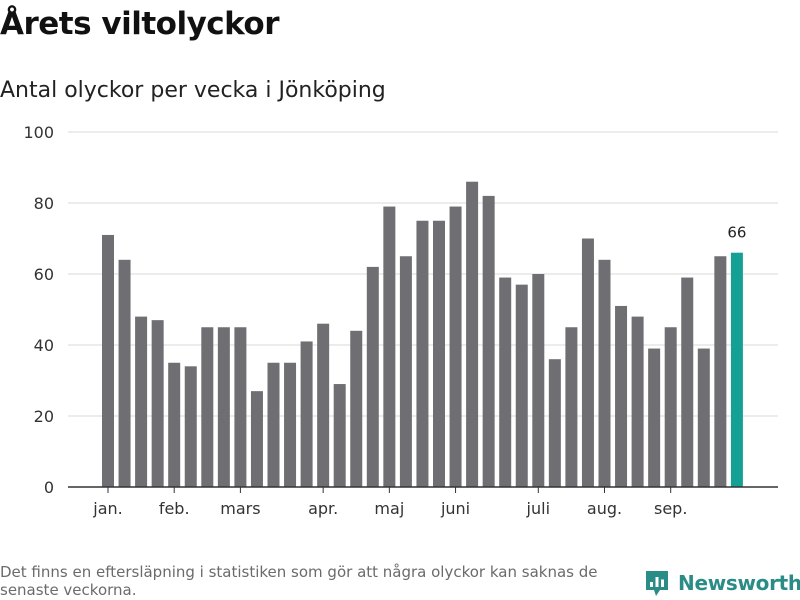  Describe the element at coordinates (38, 132) in the screenshot. I see `y-tick-label: 100` at that location.